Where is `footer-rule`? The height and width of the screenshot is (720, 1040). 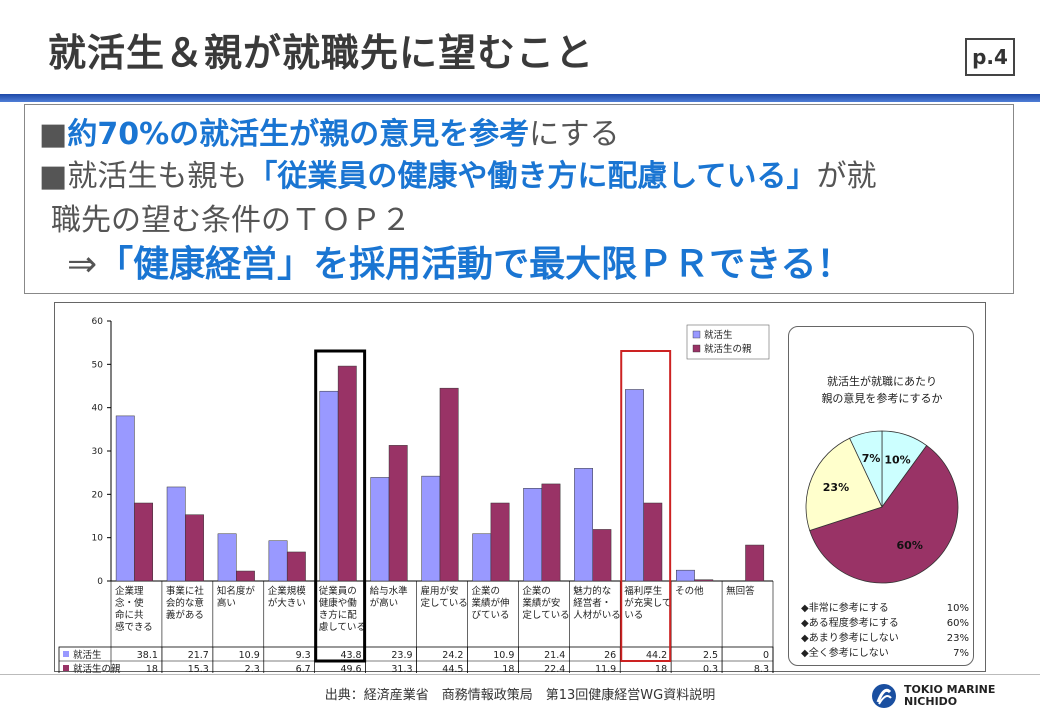
footer-rule is located at coordinates (520, 674).